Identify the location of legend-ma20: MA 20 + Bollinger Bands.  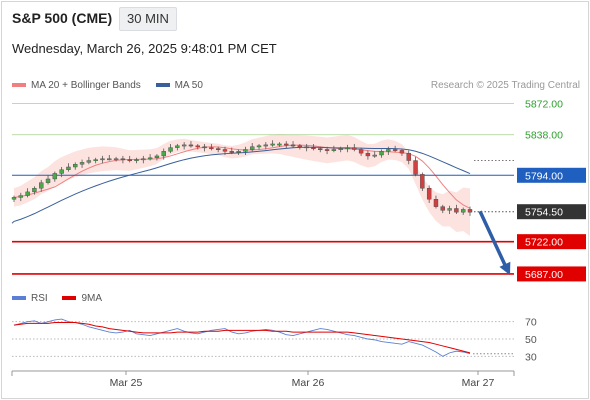
(78, 85).